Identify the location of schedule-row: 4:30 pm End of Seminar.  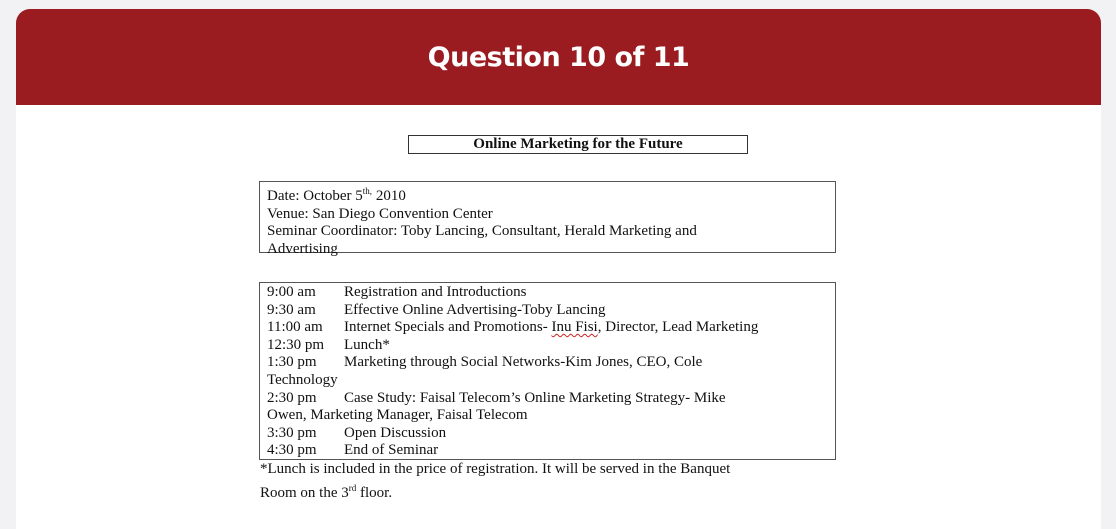
(353, 450).